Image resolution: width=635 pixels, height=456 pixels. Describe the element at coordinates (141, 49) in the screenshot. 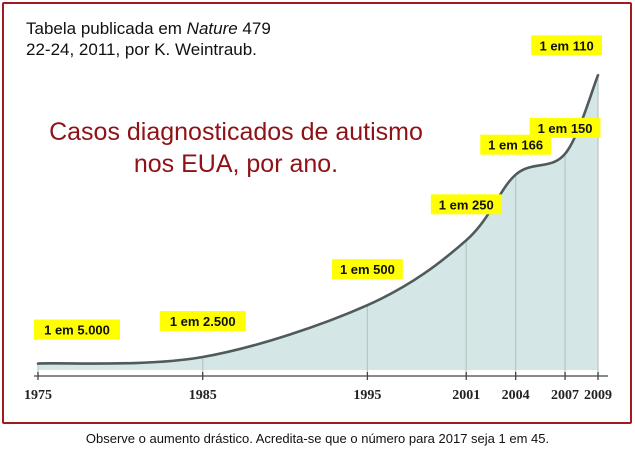

I see `source-line-2: 22-24, 2011, por K. Weintraub.` at that location.